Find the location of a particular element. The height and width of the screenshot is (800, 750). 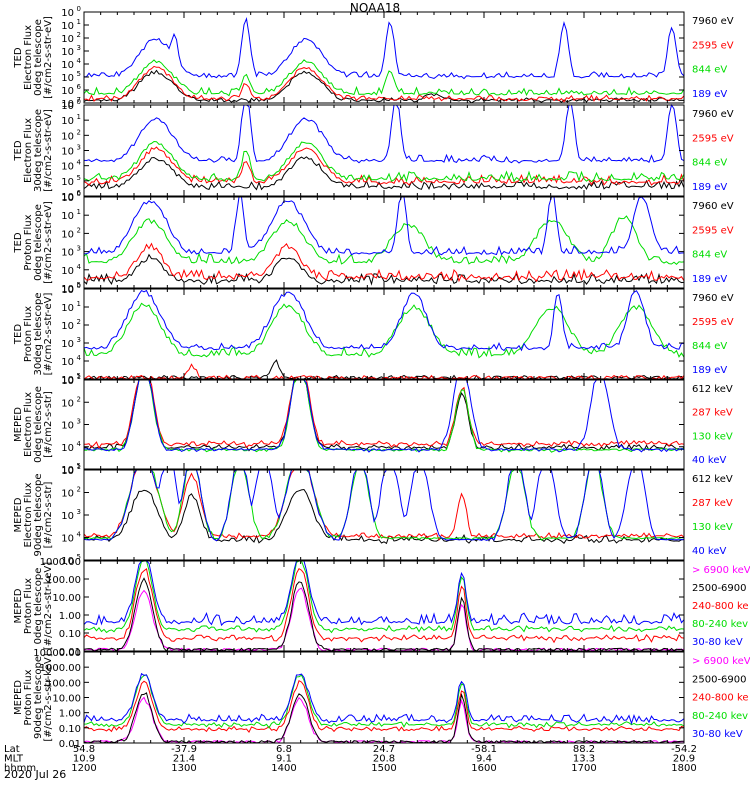

legend-entry-2595-ev: 2595 eV is located at coordinates (713, 138).